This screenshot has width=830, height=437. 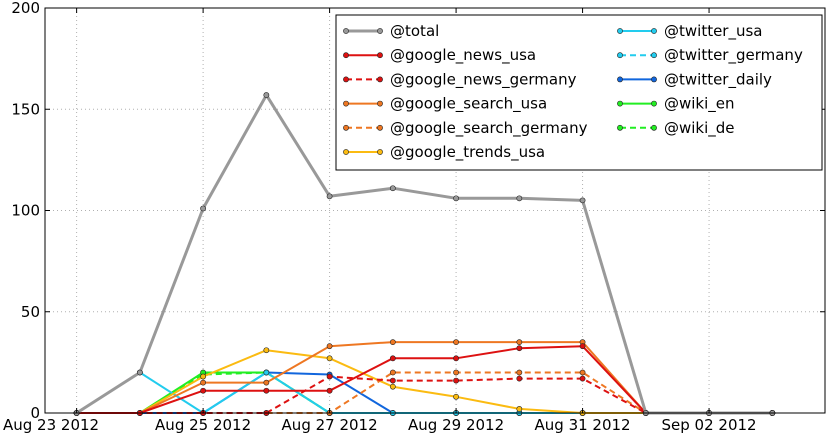 I want to click on legend-label: @google_news_germany, so click(x=483, y=79).